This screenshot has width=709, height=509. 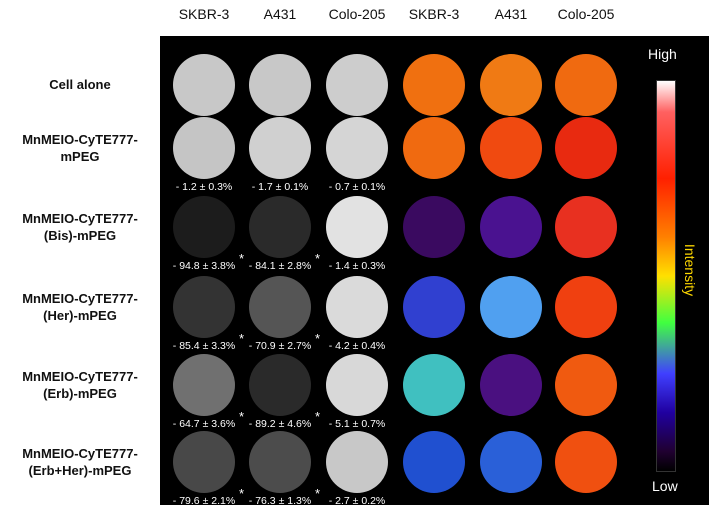 What do you see at coordinates (357, 424) in the screenshot?
I see `signal-change-value: - 5.1 ± 0.7%` at bounding box center [357, 424].